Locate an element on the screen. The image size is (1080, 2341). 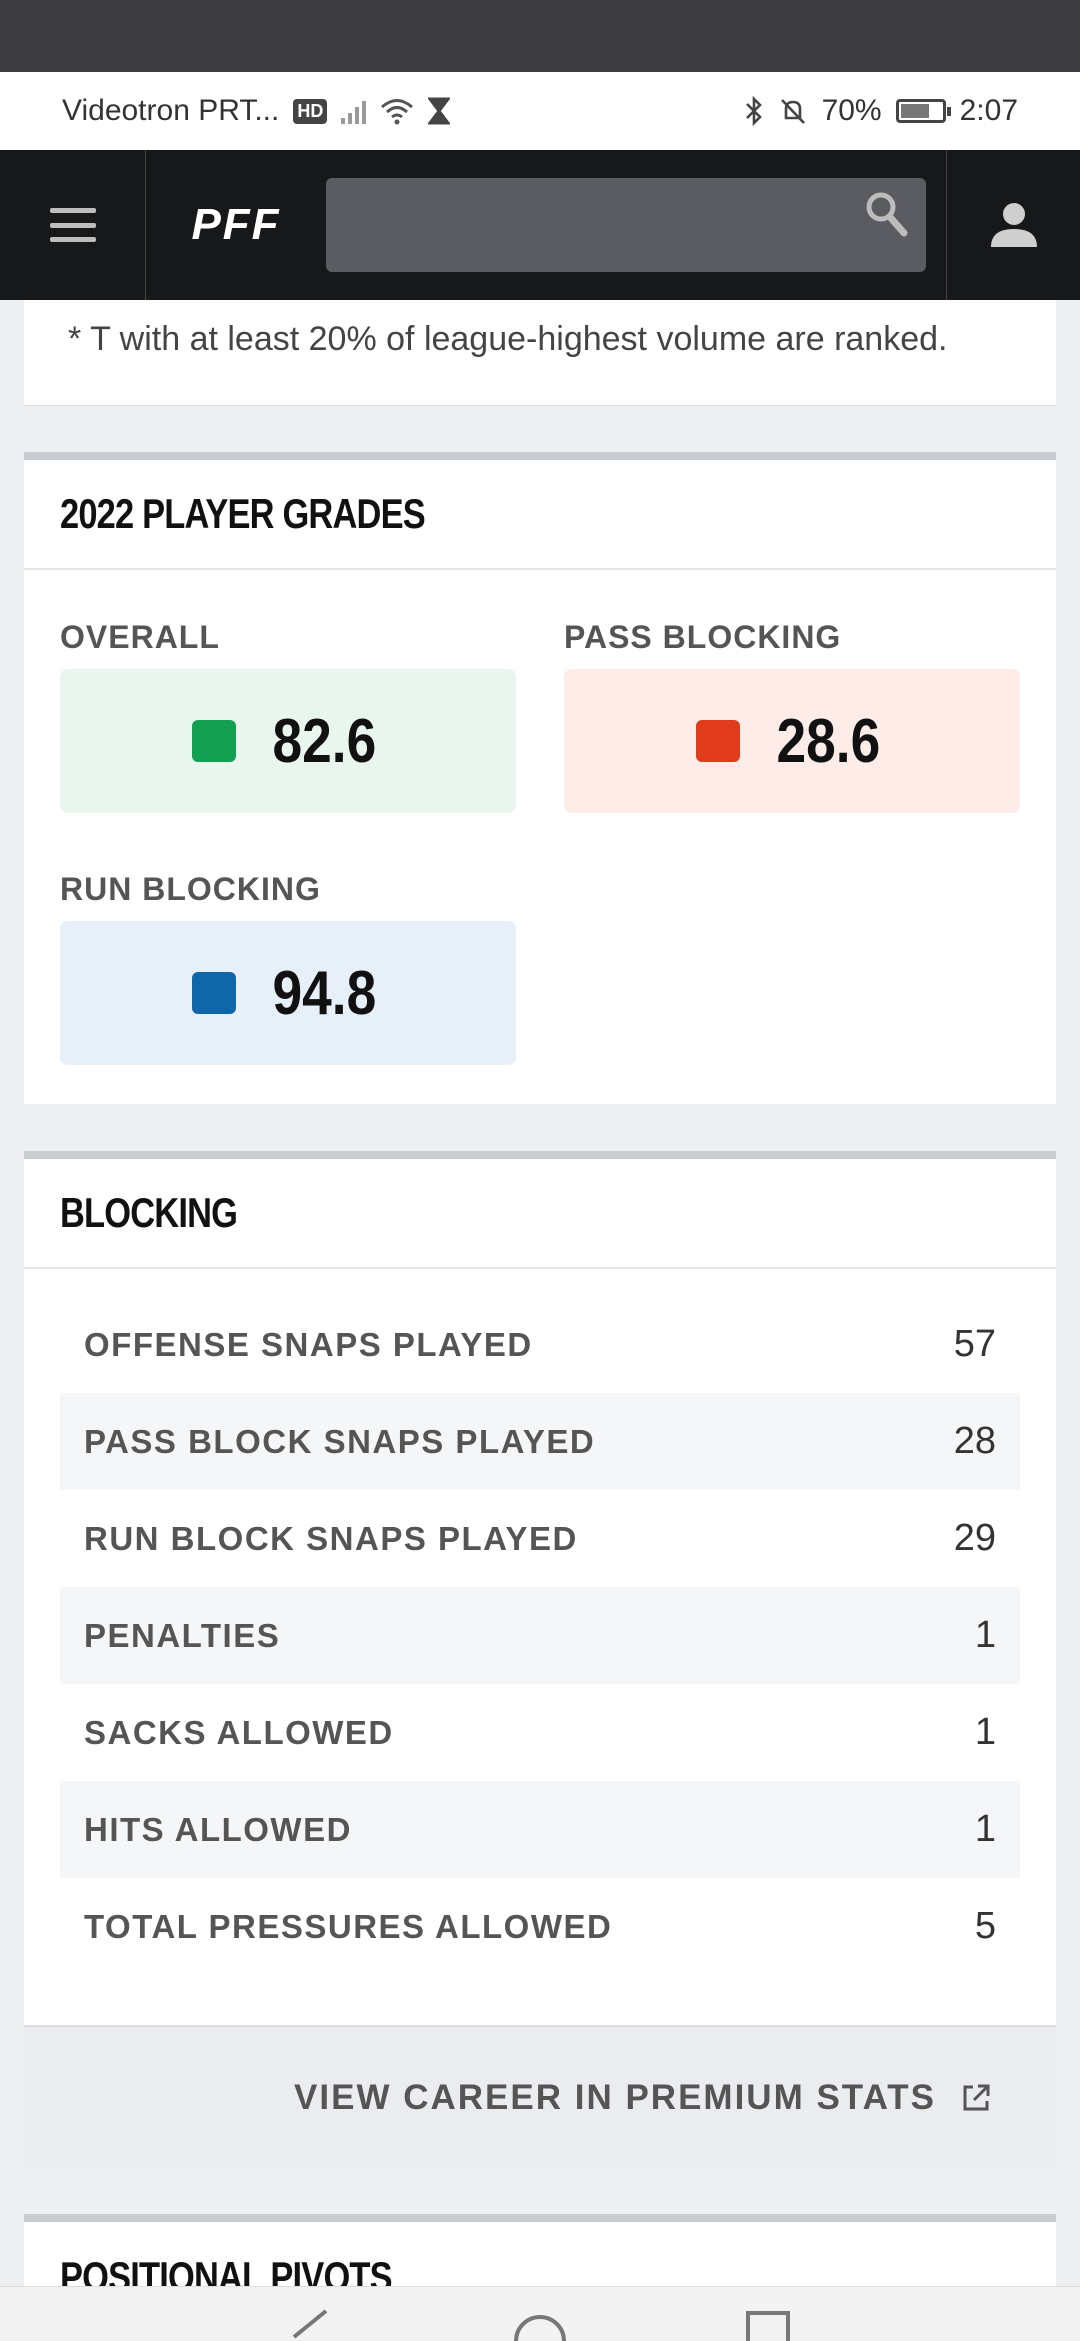
site-navbar: PFF is located at coordinates (540, 225).